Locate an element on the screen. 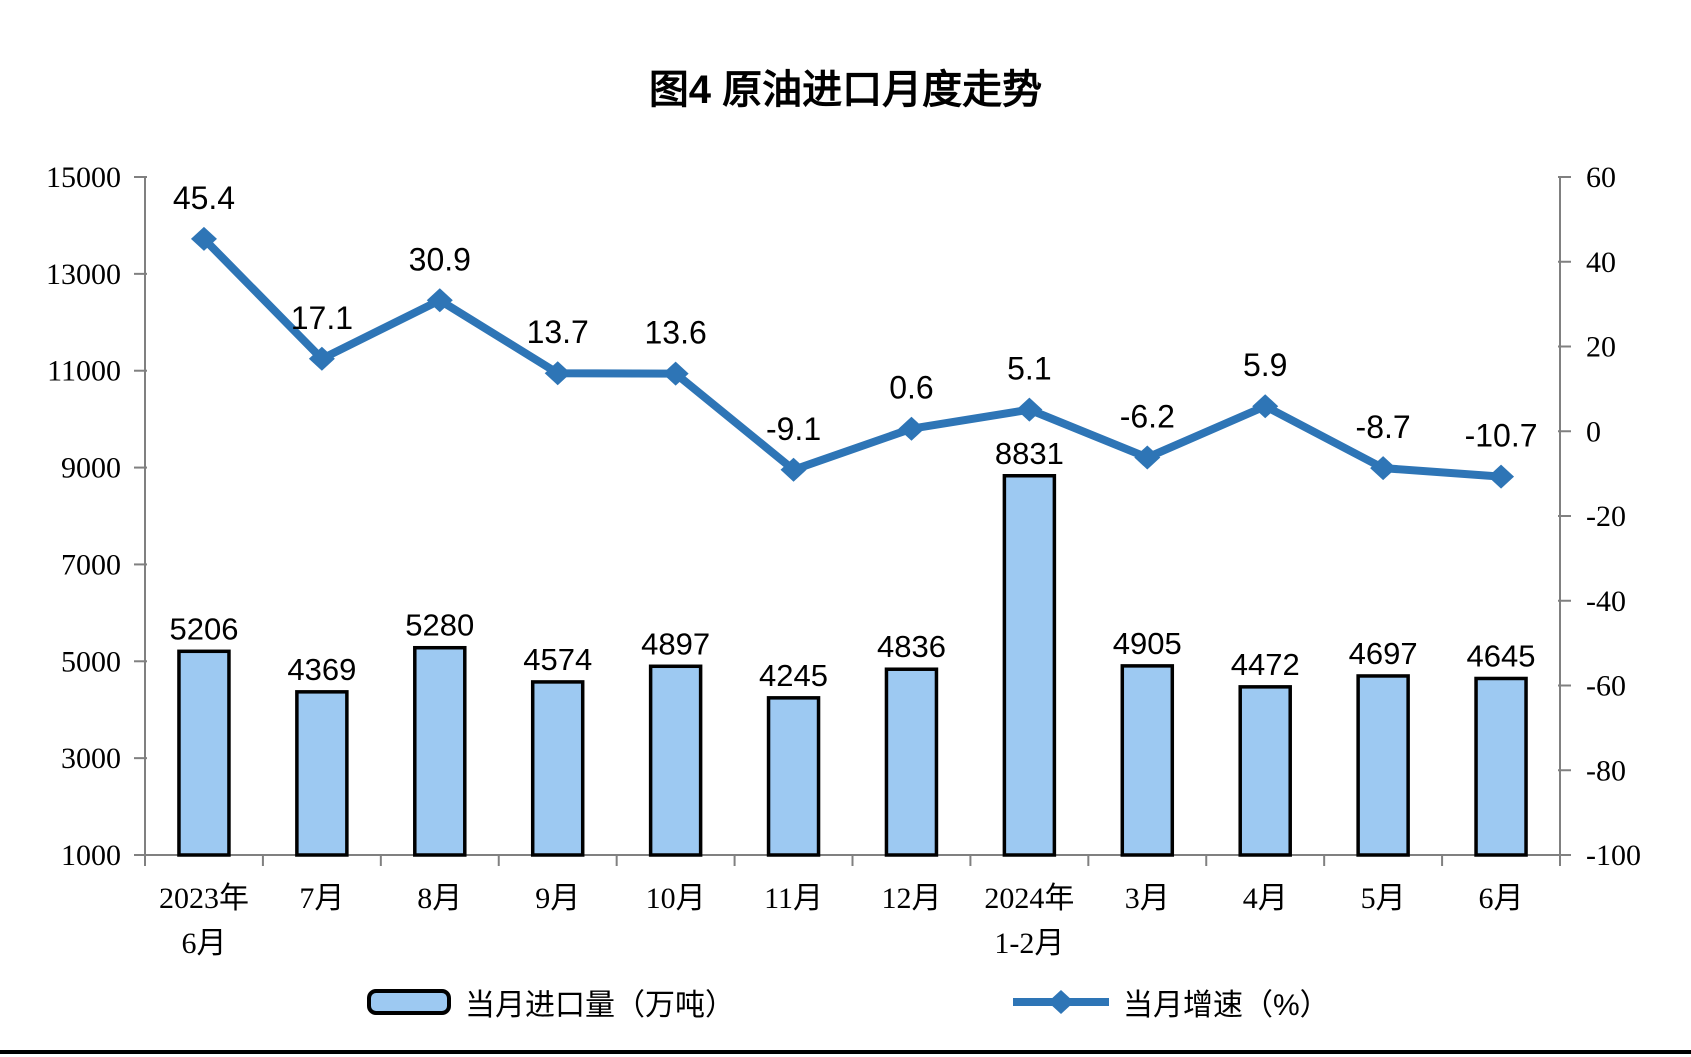 This screenshot has width=1691, height=1057. legend-item-growth: 当月增速（%） is located at coordinates (1171, 1002).